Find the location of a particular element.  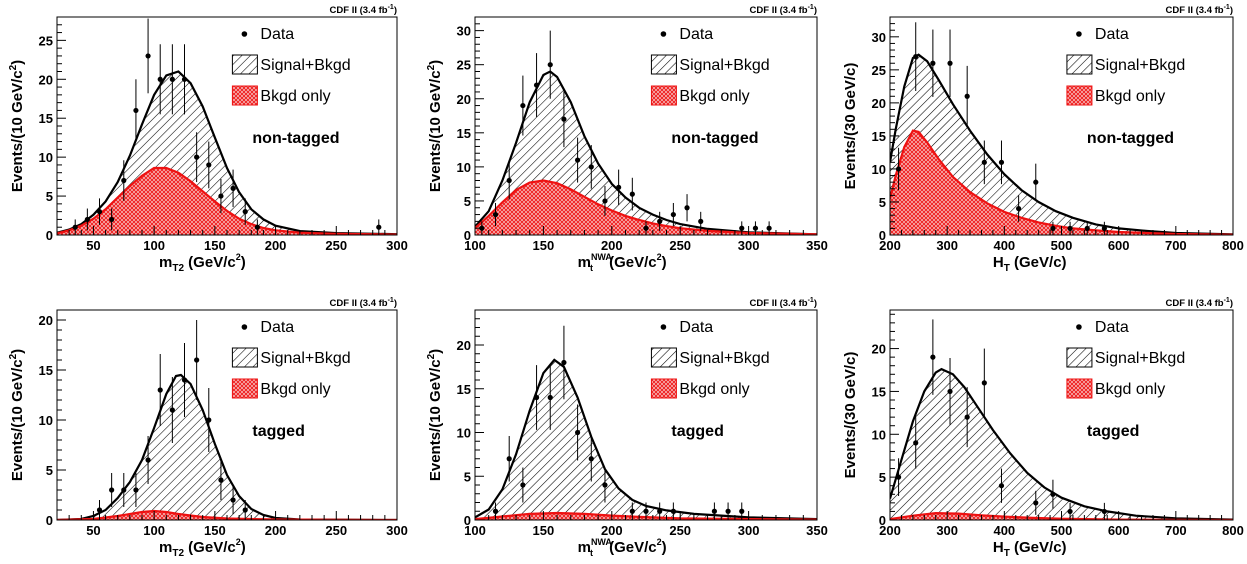

legend-data-label: Data is located at coordinates (277, 327).